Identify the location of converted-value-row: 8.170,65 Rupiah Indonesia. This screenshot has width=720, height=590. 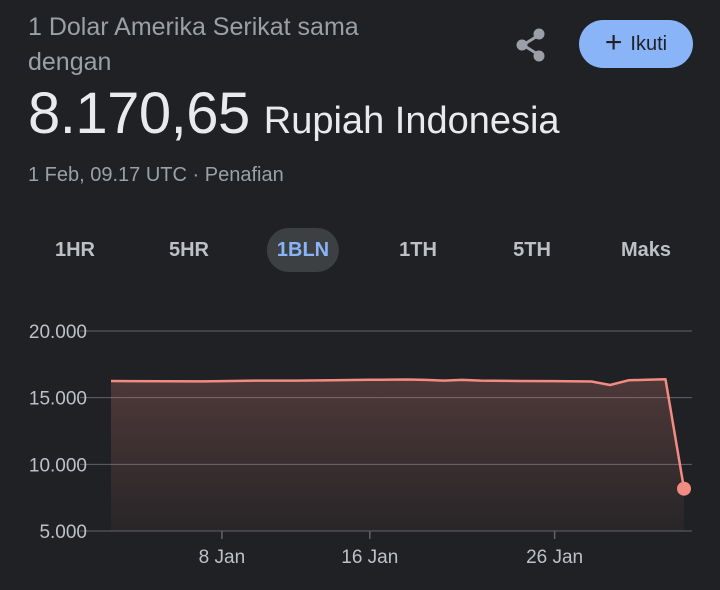
(294, 113).